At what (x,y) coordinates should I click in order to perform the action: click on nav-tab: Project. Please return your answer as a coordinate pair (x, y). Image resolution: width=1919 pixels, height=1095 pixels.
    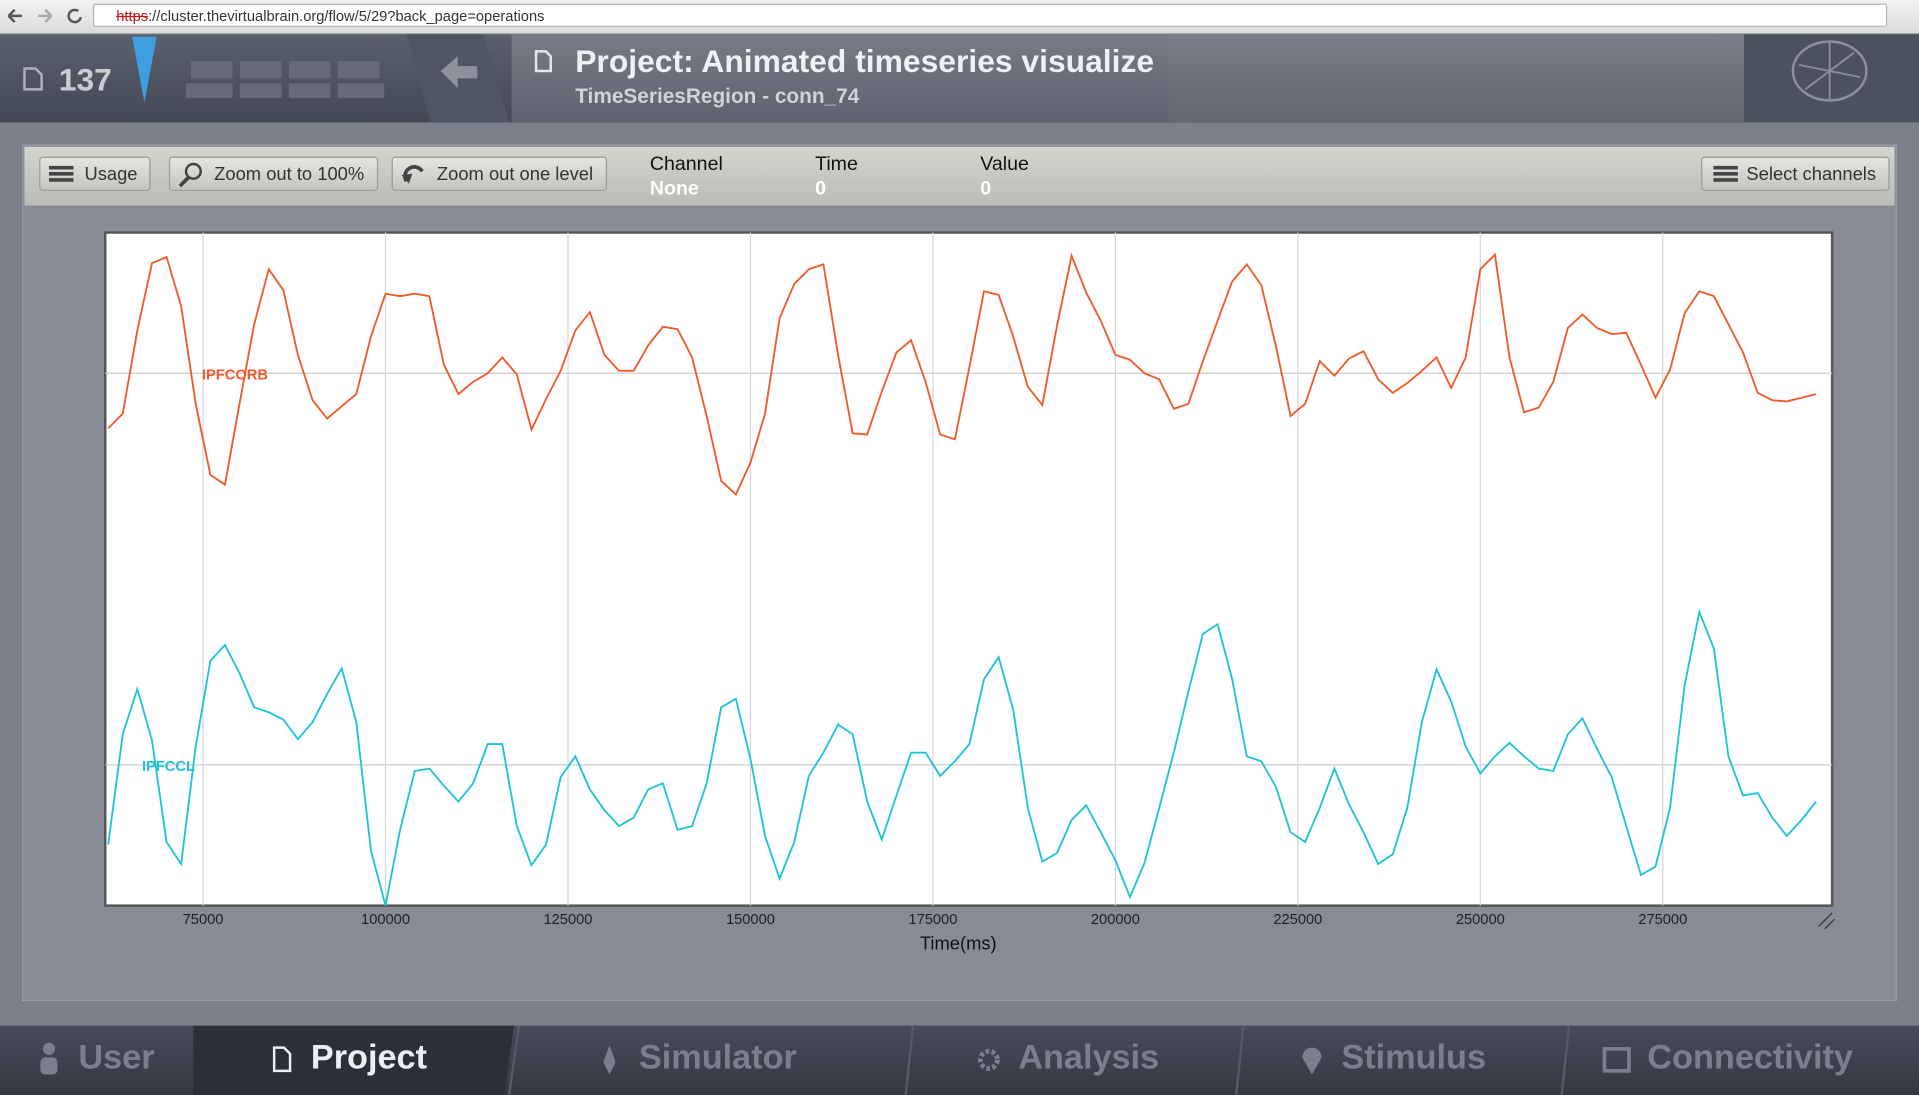
    Looking at the image, I should click on (369, 1056).